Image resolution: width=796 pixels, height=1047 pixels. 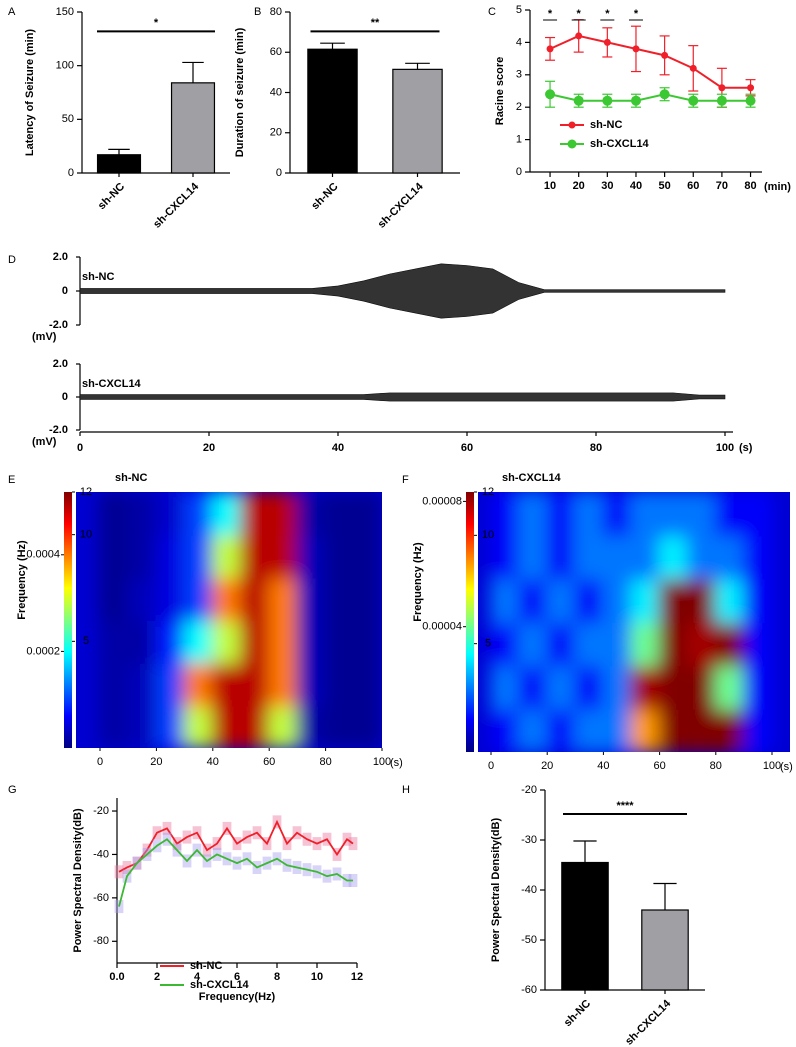 What do you see at coordinates (68, 119) in the screenshot?
I see `y-tick-label: 50` at bounding box center [68, 119].